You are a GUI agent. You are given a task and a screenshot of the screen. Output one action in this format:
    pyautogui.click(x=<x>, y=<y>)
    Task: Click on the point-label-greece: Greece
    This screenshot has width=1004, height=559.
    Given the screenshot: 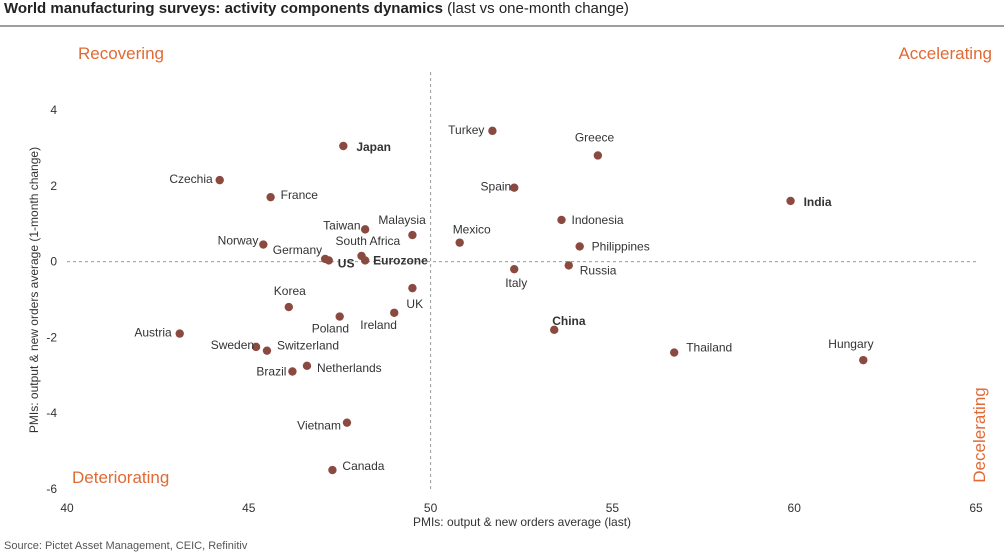 What is the action you would take?
    pyautogui.click(x=595, y=137)
    